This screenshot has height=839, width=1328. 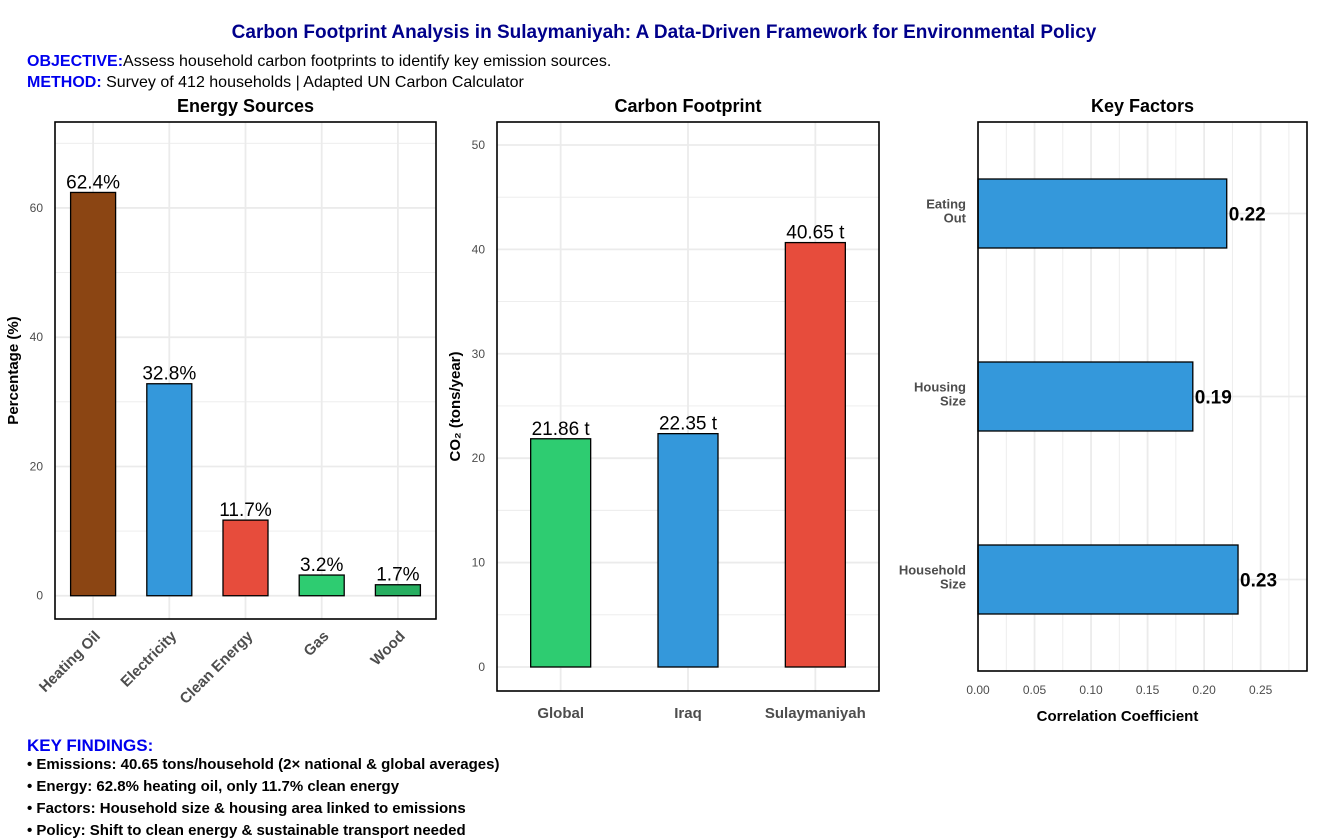 I want to click on y-tick-label: Eating, so click(x=946, y=204).